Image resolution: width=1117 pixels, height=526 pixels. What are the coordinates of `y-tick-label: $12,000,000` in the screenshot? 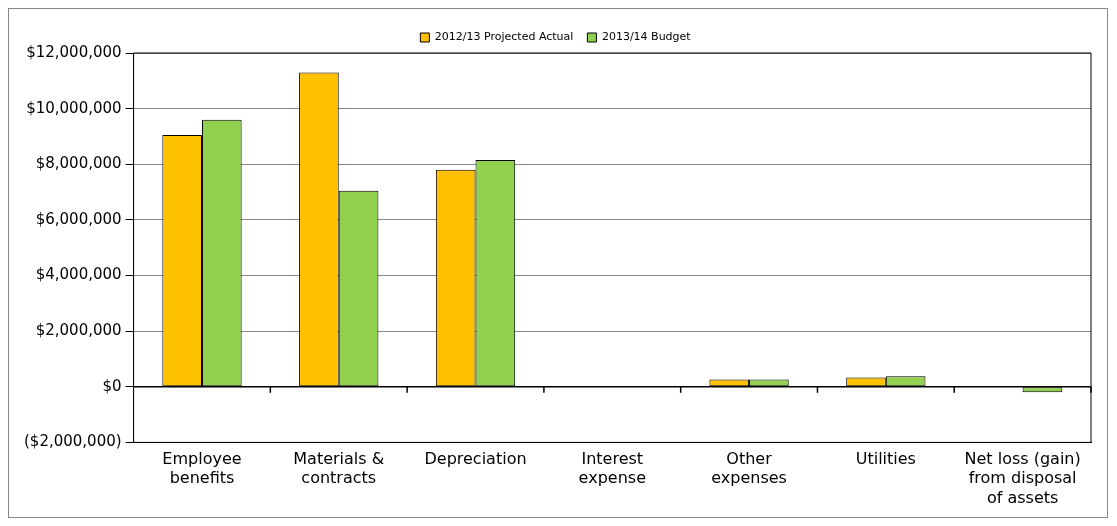 It's located at (74, 51).